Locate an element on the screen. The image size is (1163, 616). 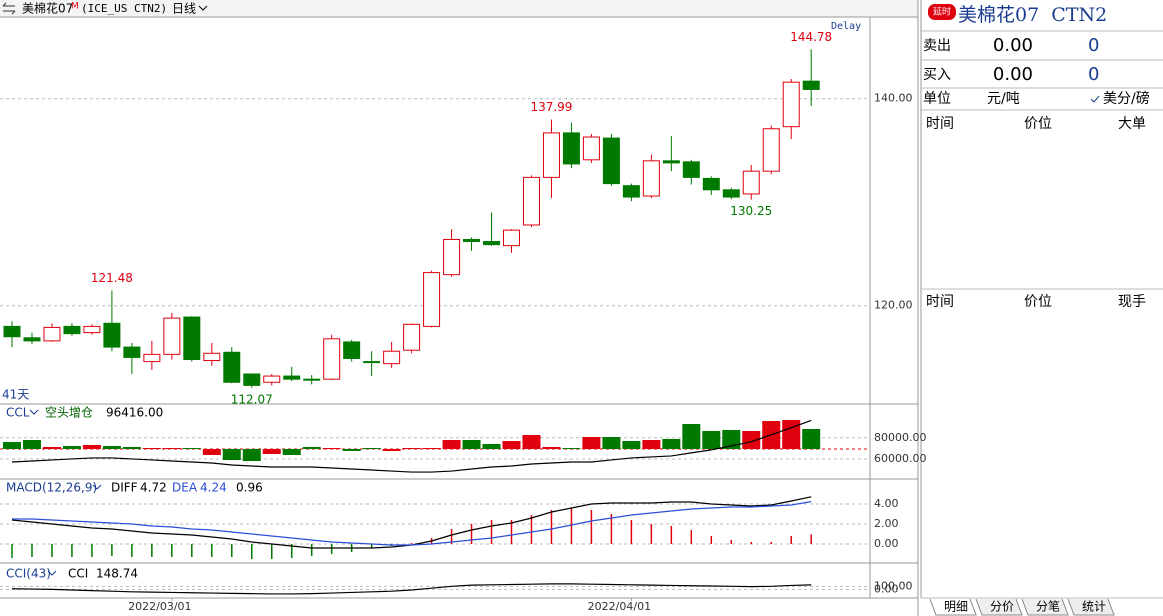
ind-name: MACD(12,26,9) is located at coordinates (51, 488).